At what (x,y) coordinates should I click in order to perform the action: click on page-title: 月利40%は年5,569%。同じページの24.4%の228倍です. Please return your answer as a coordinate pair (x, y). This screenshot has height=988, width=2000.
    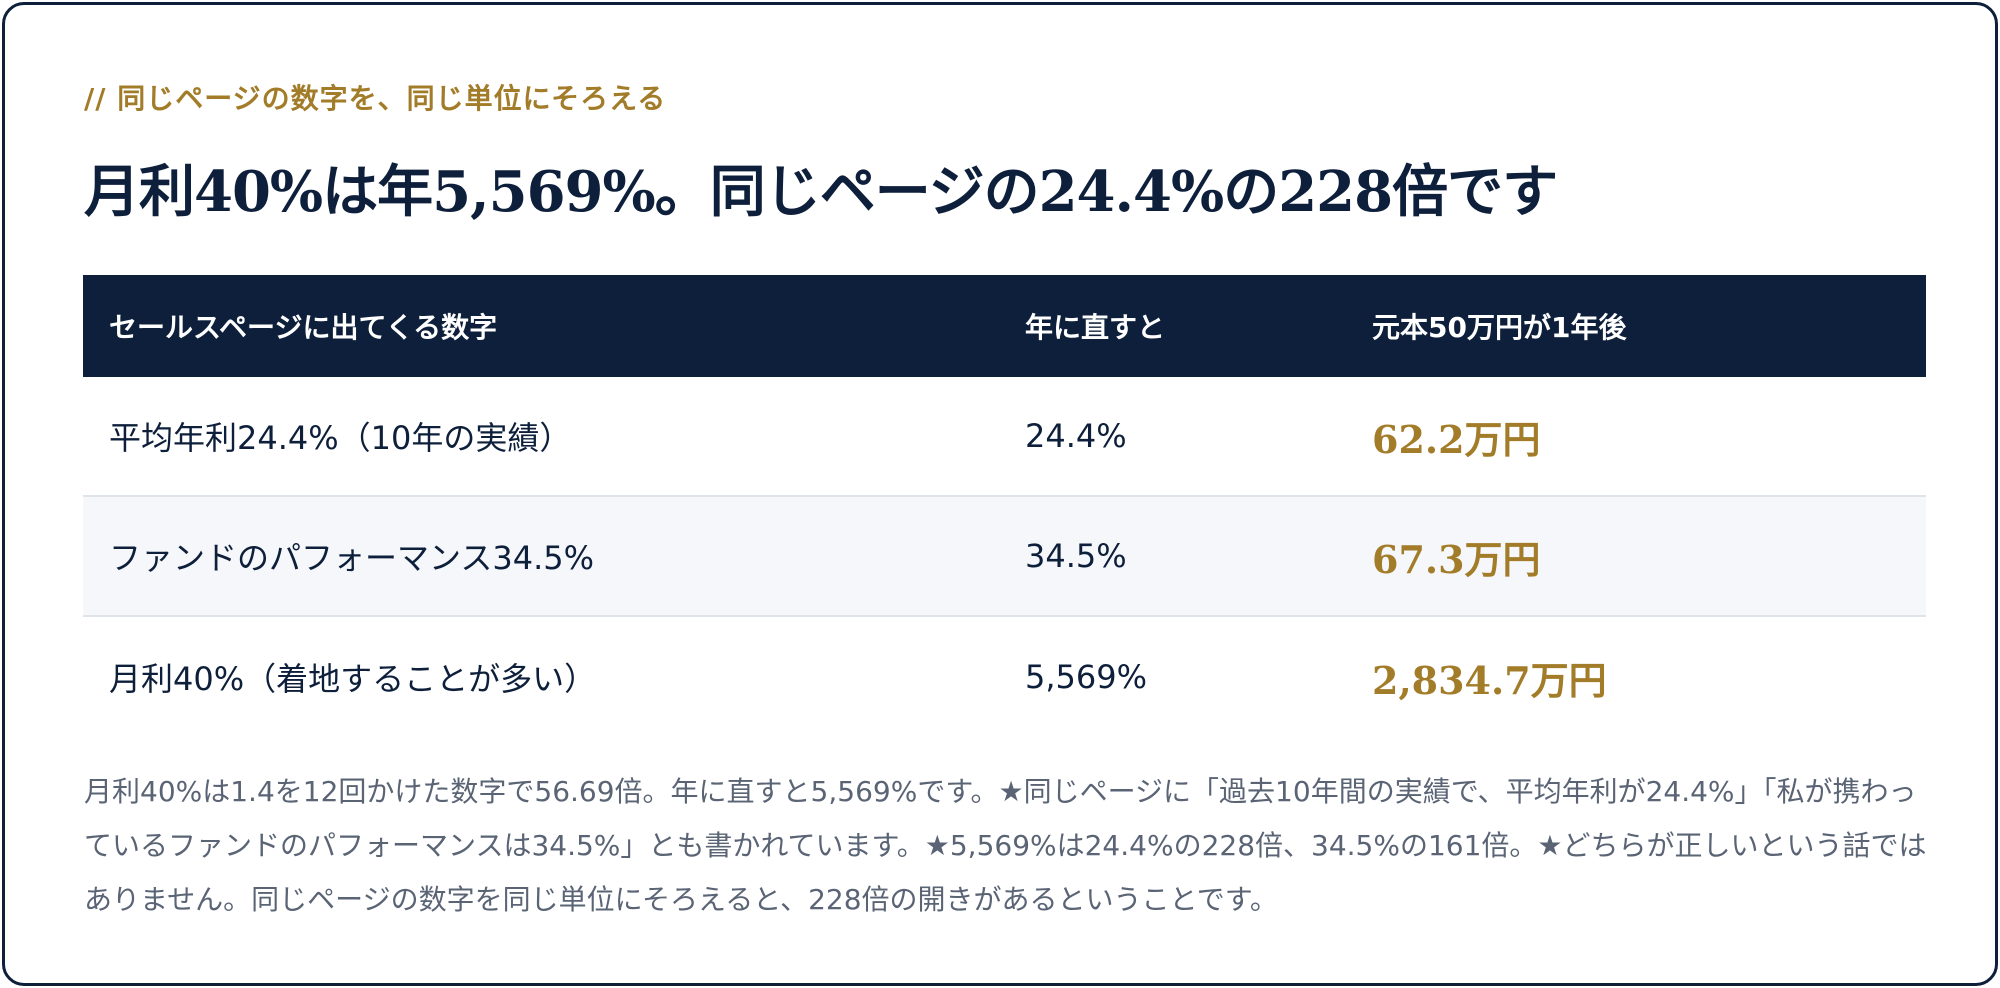
    Looking at the image, I should click on (821, 192).